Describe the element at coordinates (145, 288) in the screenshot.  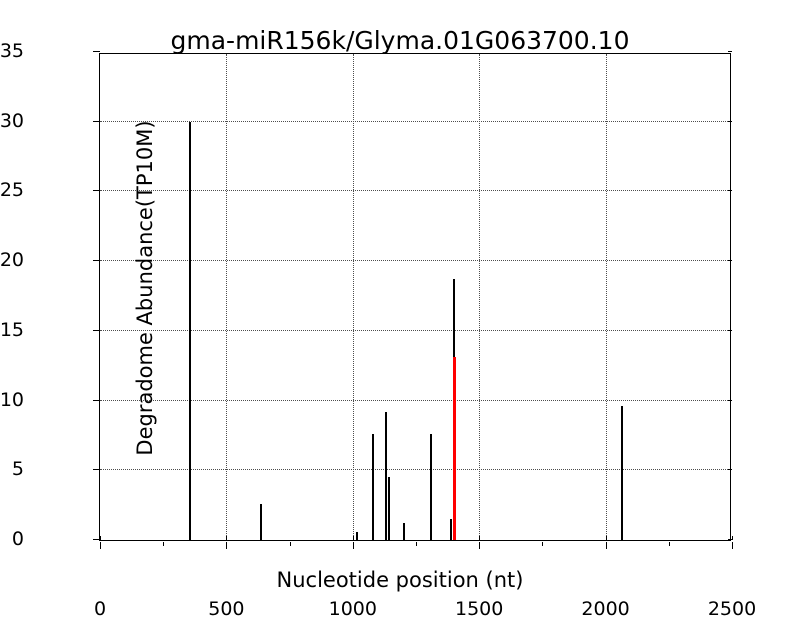
I see `y-axis-title: Degradome Abundance(TP10M)` at that location.